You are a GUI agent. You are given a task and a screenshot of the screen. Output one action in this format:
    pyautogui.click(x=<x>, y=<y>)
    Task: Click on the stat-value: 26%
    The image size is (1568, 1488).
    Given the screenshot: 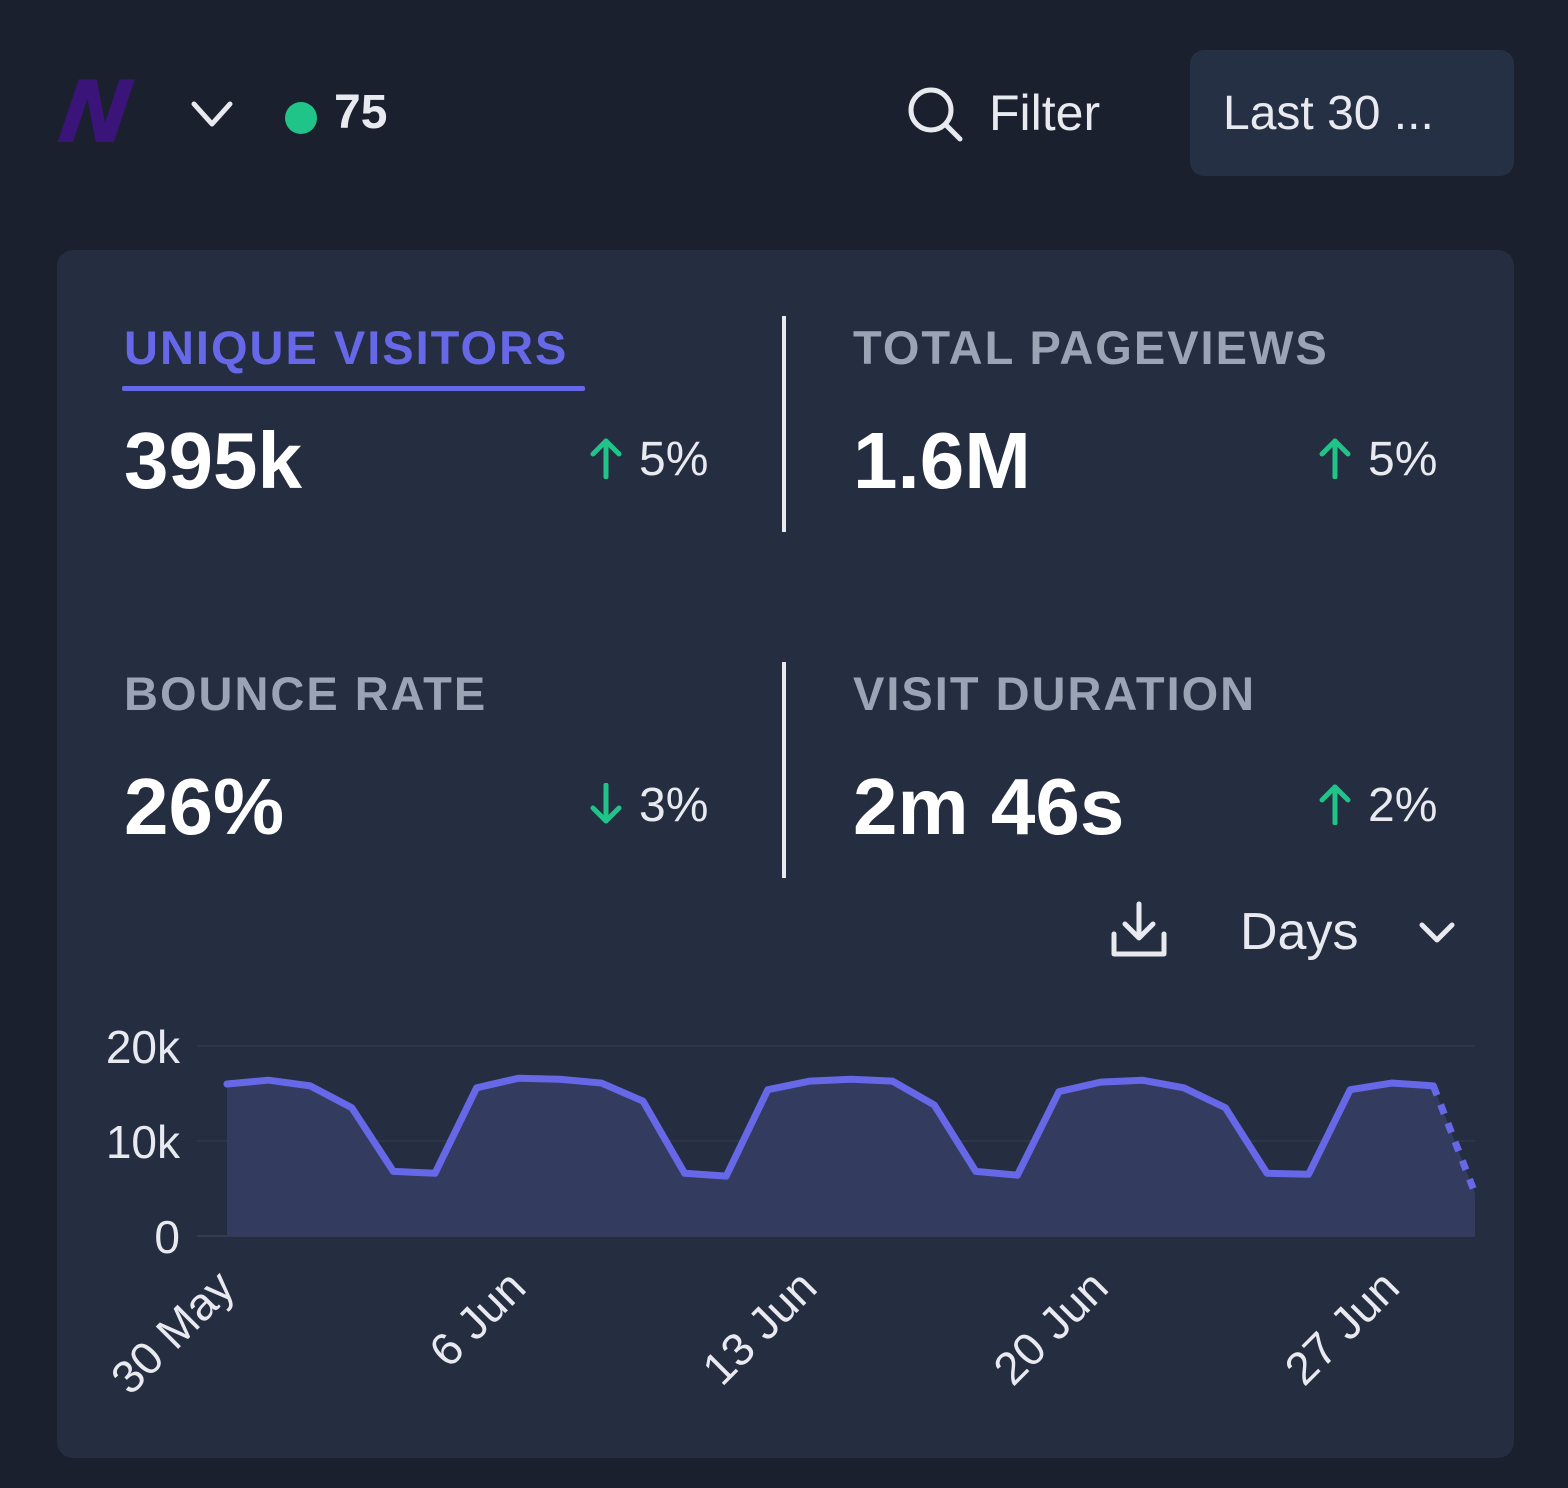 What is the action you would take?
    pyautogui.click(x=204, y=806)
    